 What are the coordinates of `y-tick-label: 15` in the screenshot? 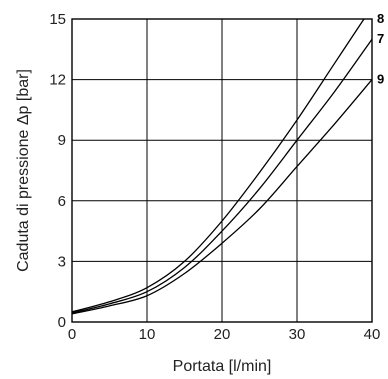 It's located at (57, 19).